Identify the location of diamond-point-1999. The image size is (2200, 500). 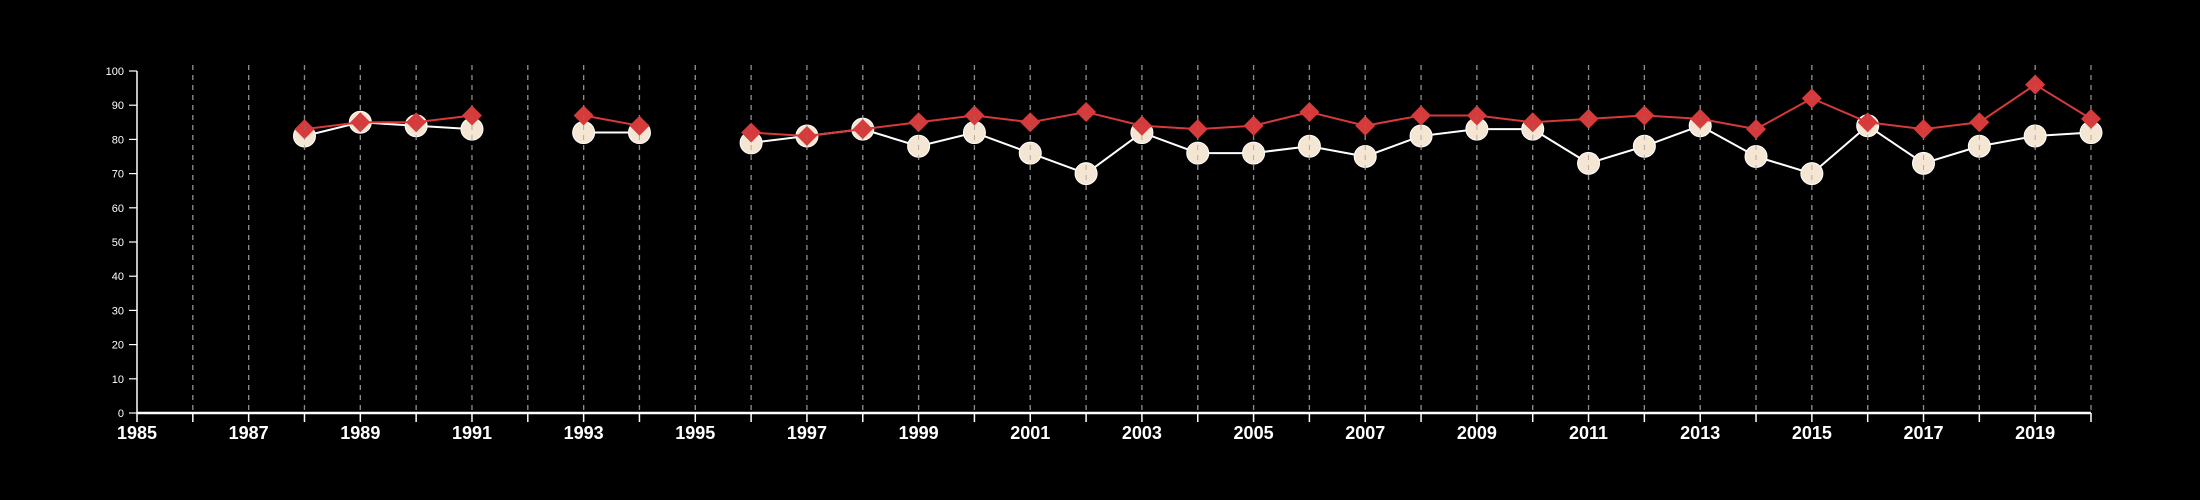
(918, 122).